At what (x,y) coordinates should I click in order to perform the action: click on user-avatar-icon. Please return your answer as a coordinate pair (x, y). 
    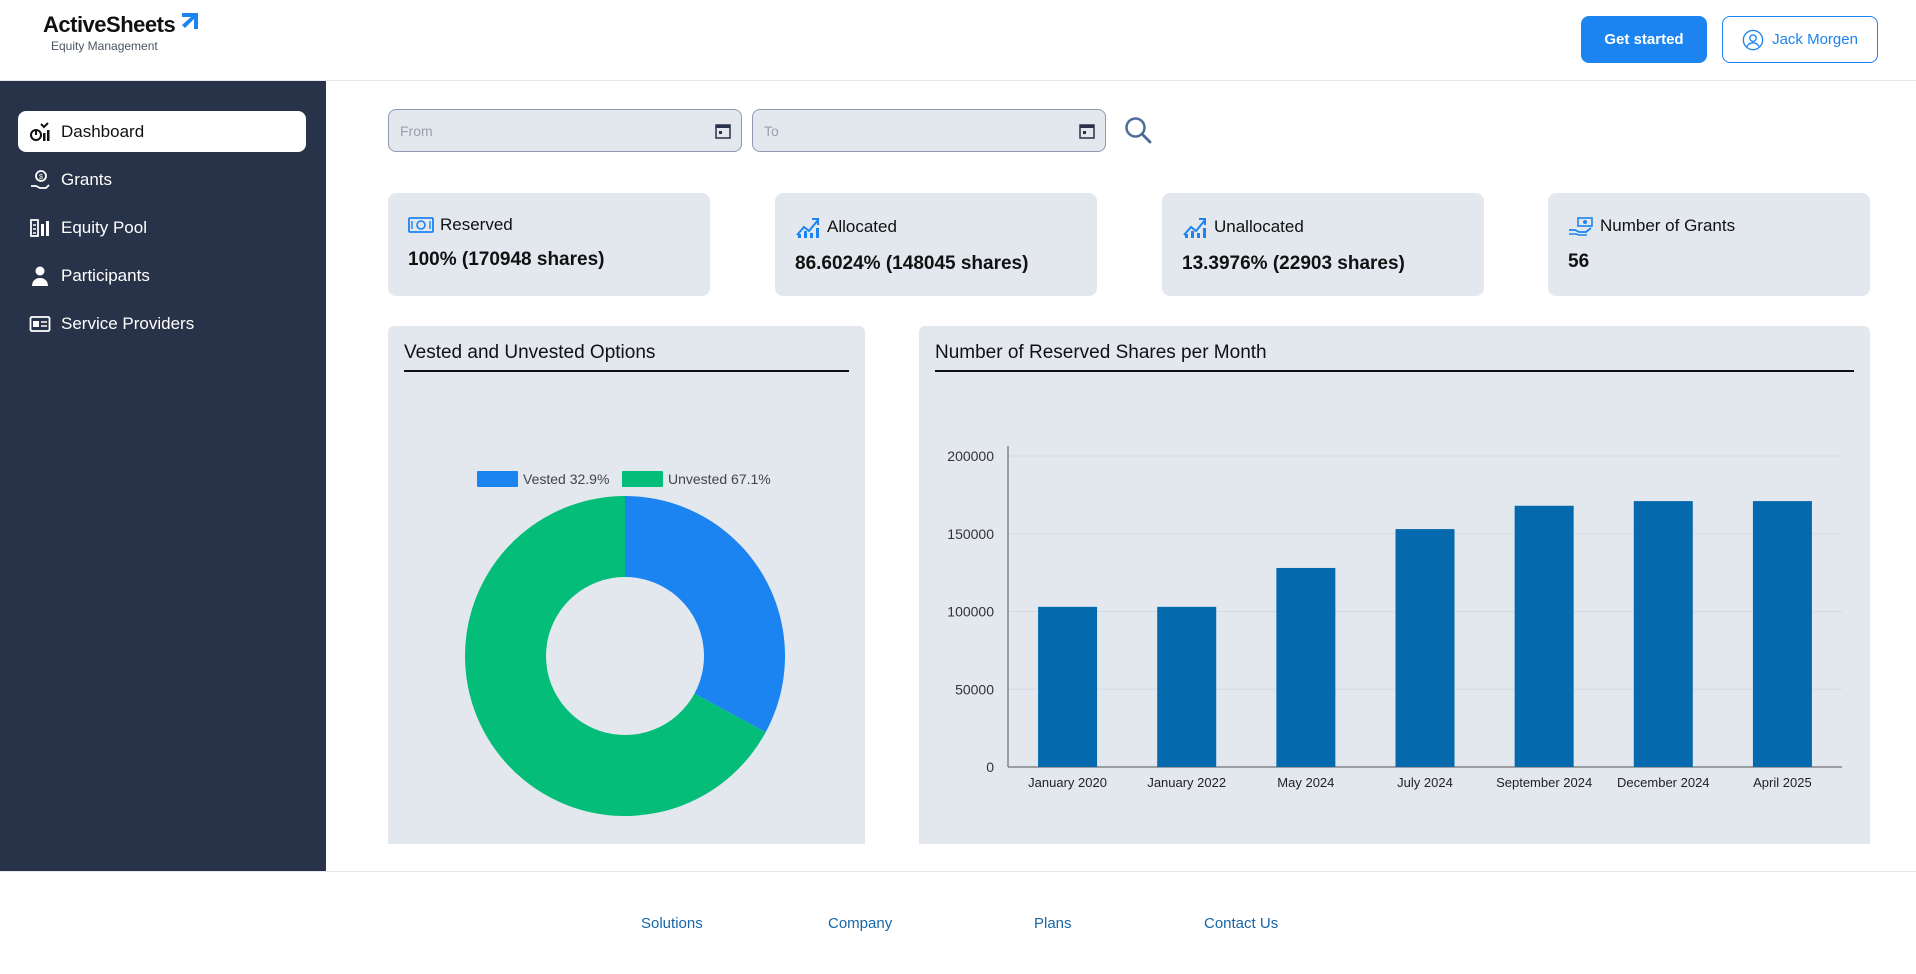
    Looking at the image, I should click on (1753, 39).